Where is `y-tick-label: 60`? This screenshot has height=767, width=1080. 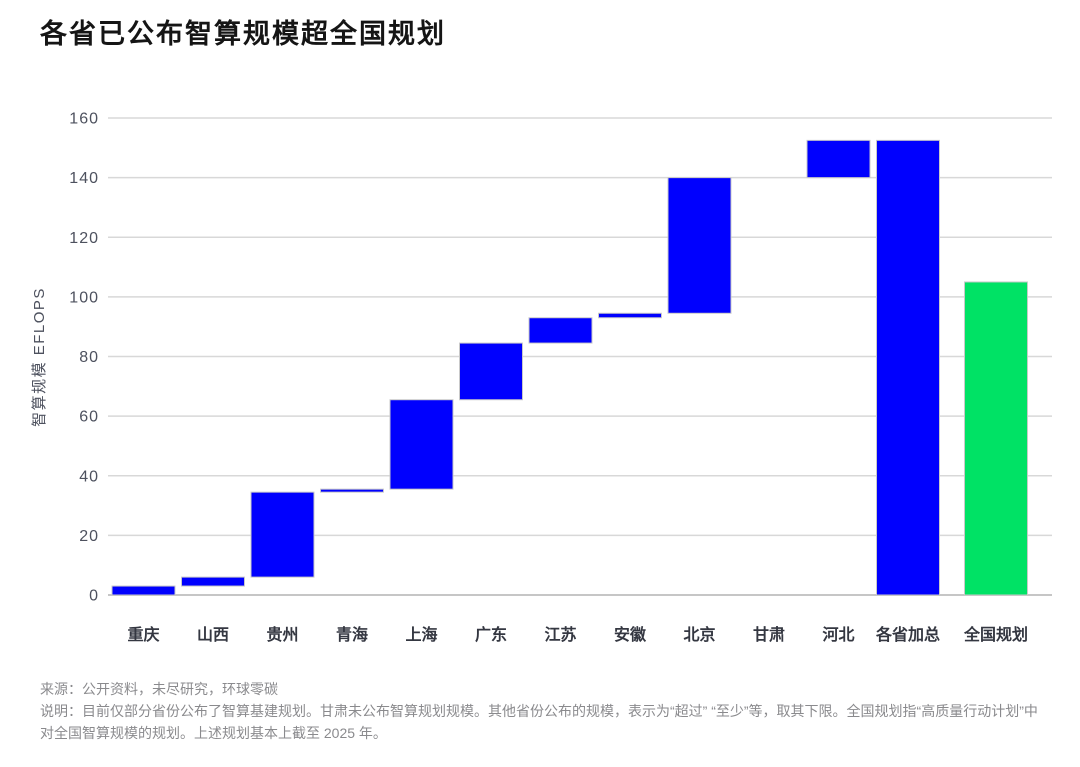
y-tick-label: 60 is located at coordinates (89, 417).